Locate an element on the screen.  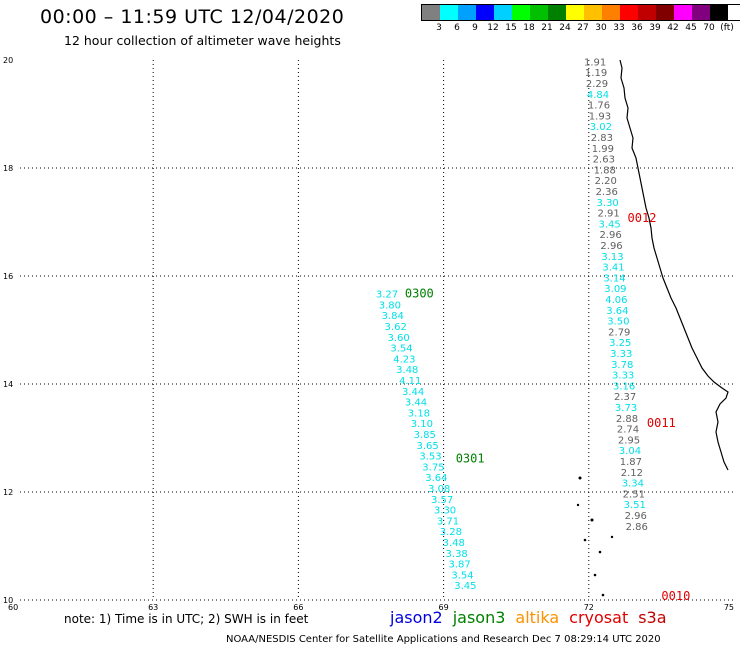
wave-height-value: 3.13 is located at coordinates (612, 257).